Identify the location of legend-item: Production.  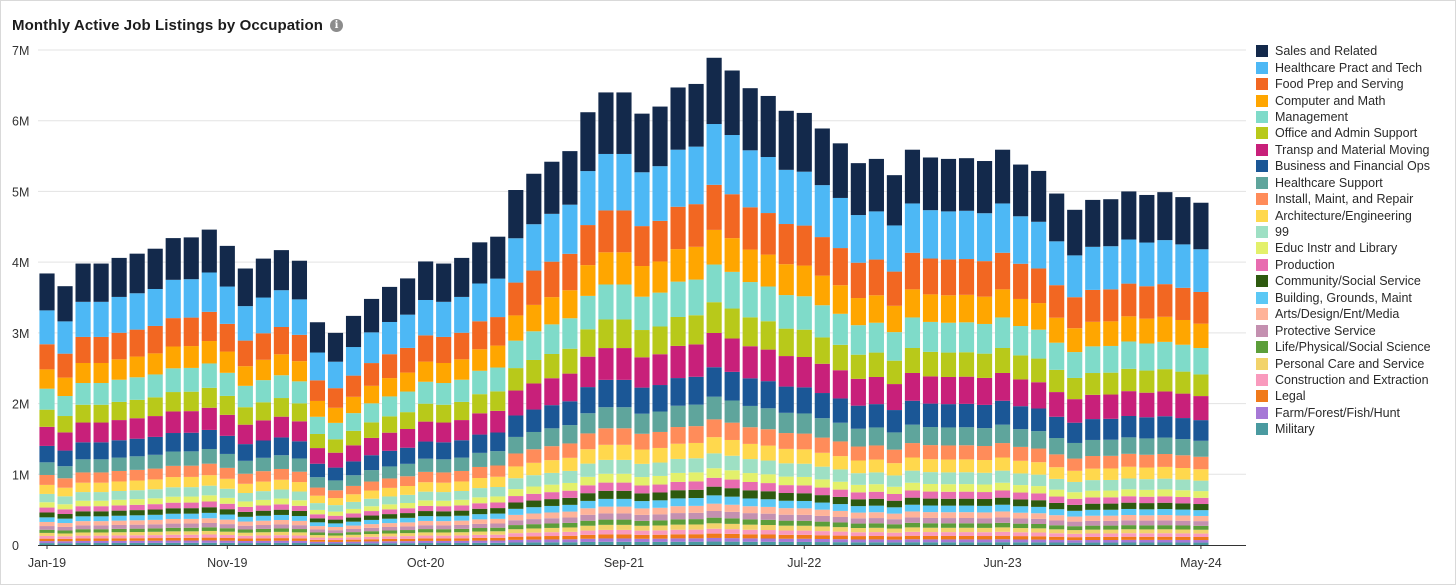
(1343, 265).